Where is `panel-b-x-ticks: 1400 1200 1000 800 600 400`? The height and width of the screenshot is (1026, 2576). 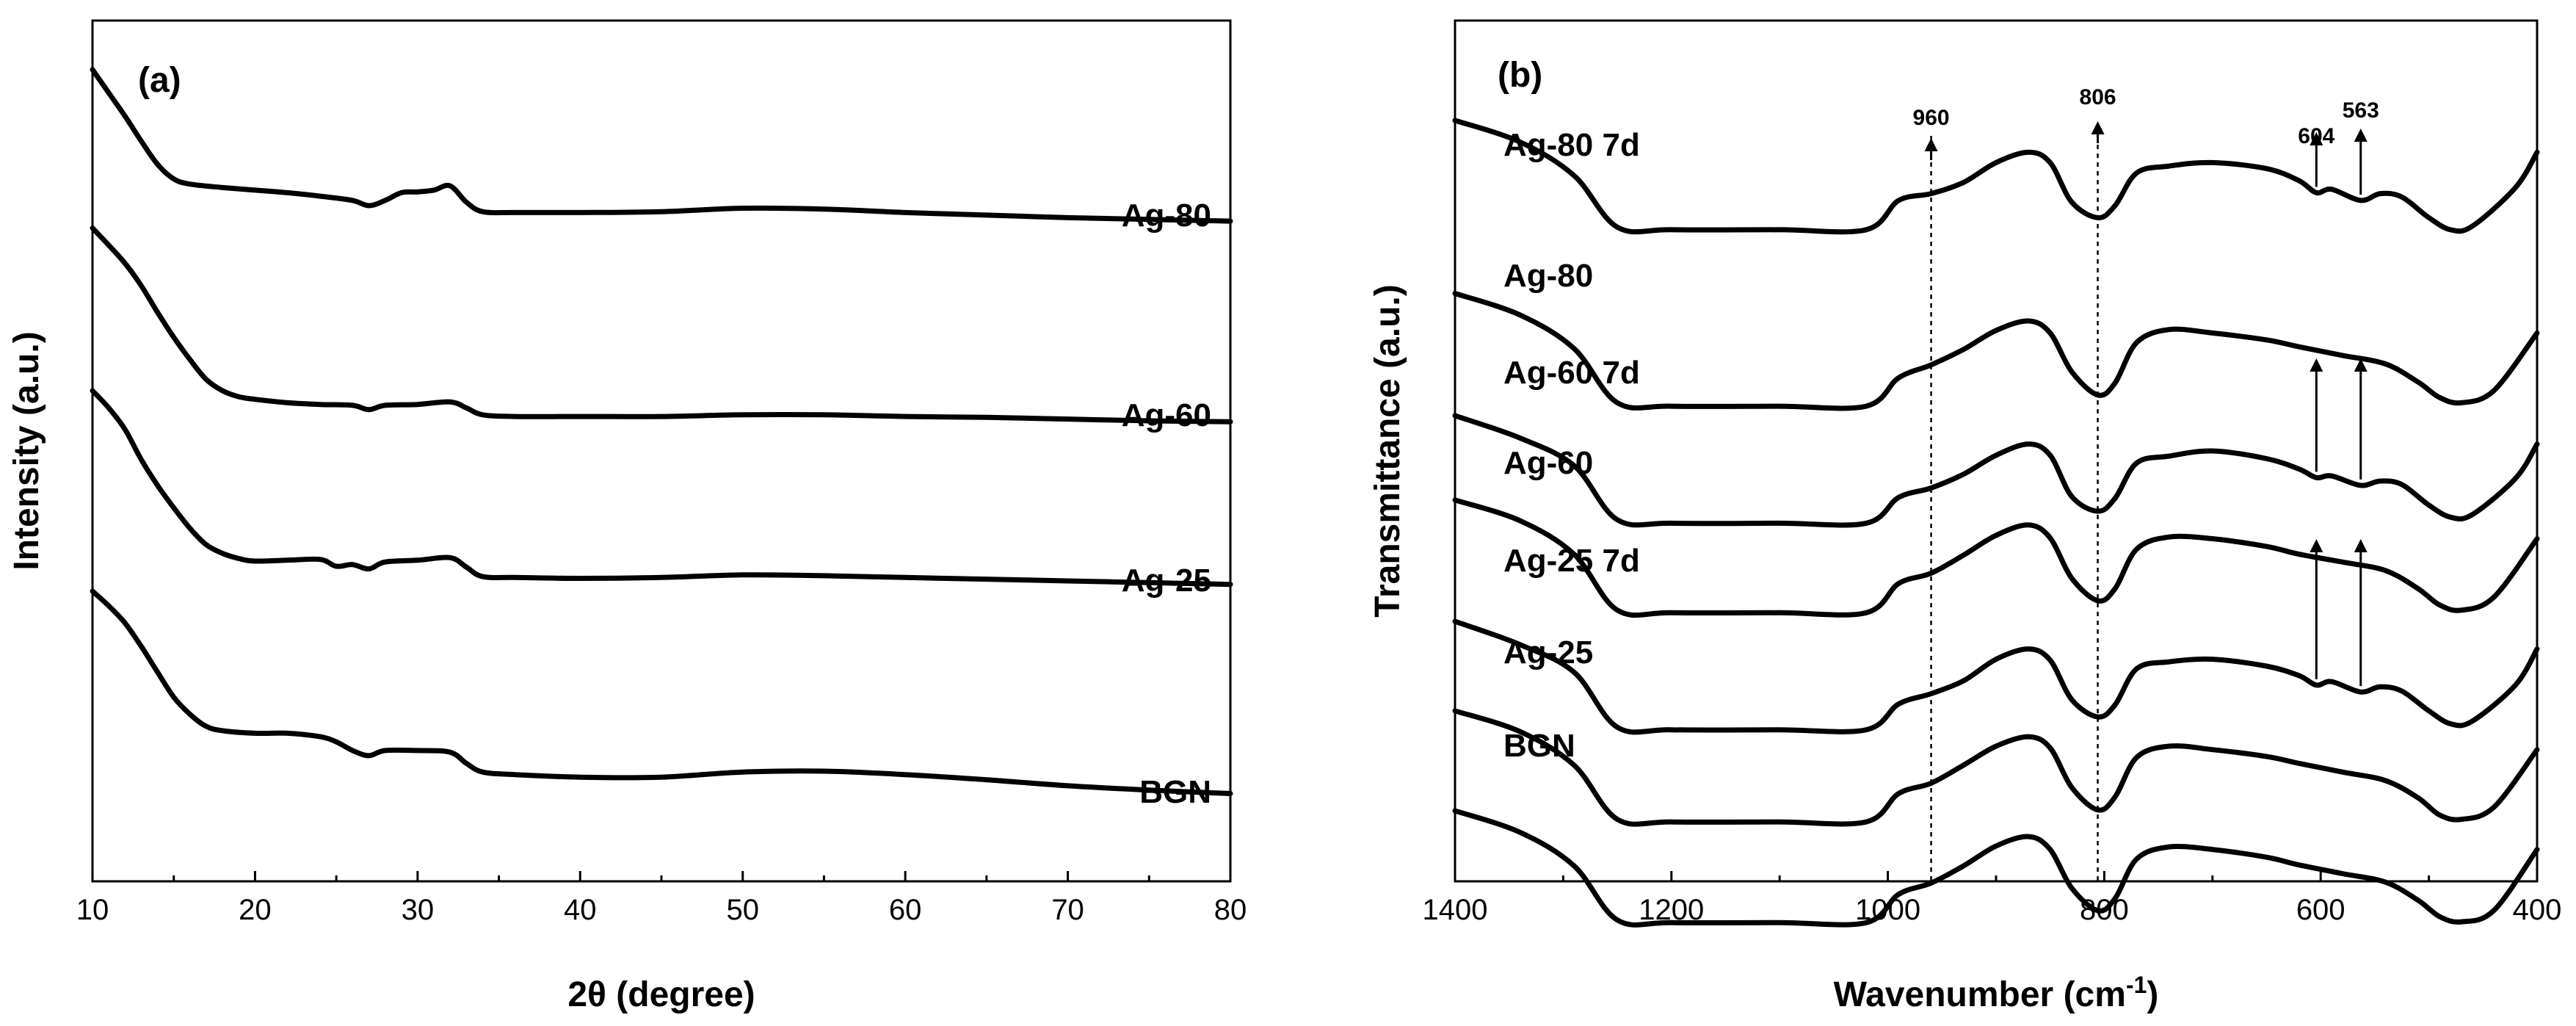
panel-b-x-ticks: 1400 1200 1000 800 600 400 is located at coordinates (1993, 898).